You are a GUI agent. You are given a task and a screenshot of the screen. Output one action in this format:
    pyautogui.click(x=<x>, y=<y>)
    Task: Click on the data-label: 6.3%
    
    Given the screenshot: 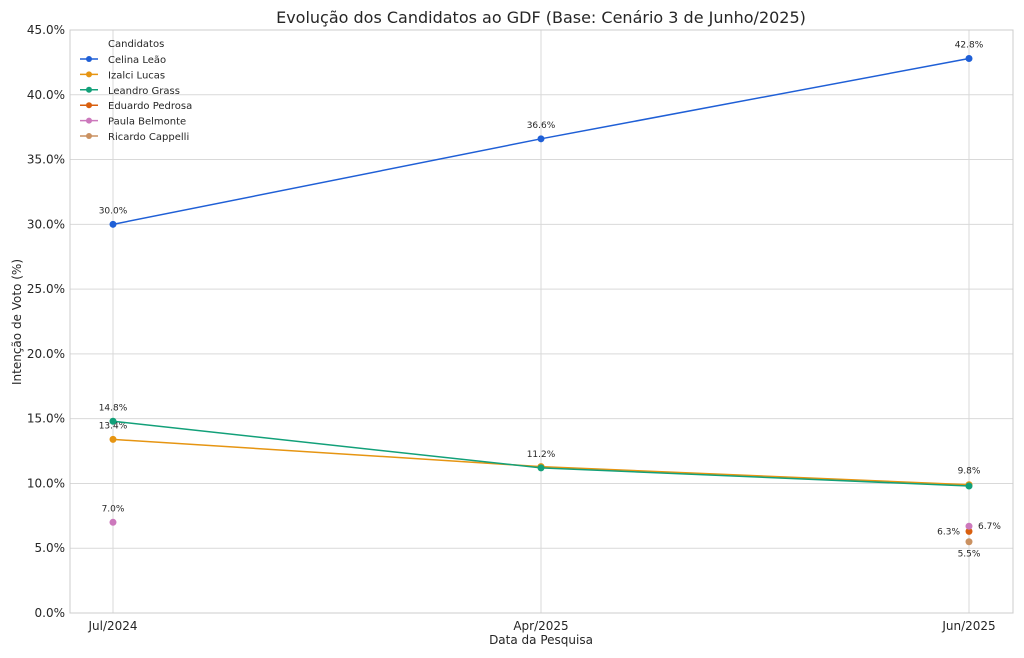 What is the action you would take?
    pyautogui.click(x=948, y=532)
    